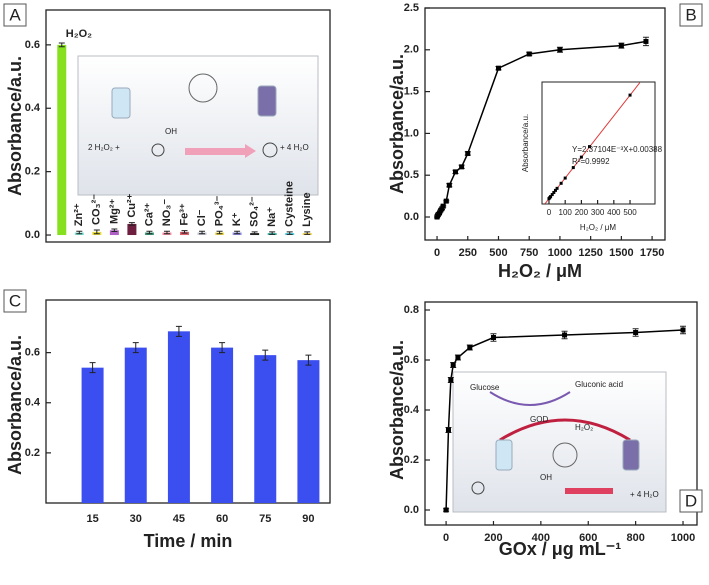  What do you see at coordinates (411, 50) in the screenshot?
I see `y-tick-label: 2.0` at bounding box center [411, 50].